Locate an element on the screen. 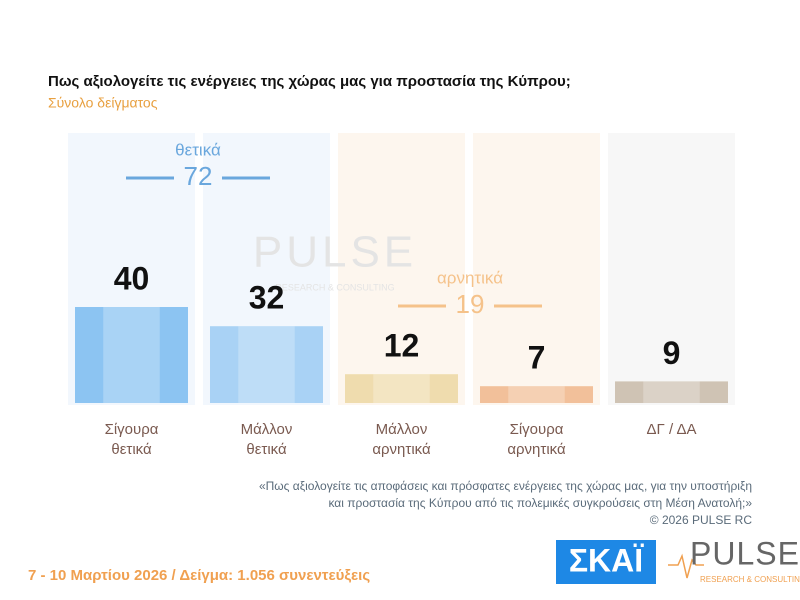 This screenshot has height=600, width=800. group-value: 19 is located at coordinates (470, 304).